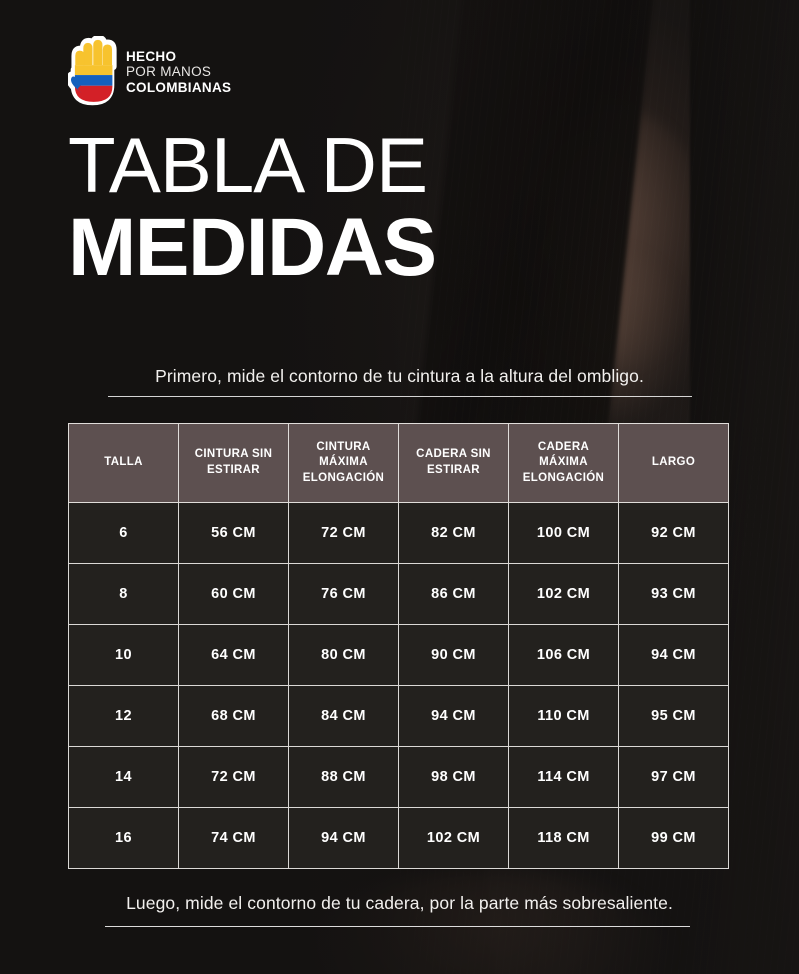  Describe the element at coordinates (564, 716) in the screenshot. I see `cell-cadera-maxima: 110 CM` at that location.